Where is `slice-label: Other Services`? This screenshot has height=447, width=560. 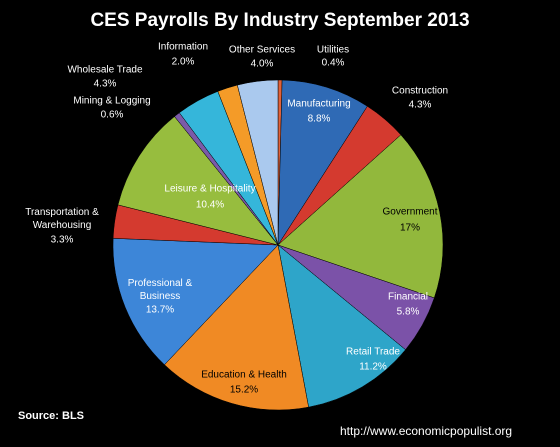 slice-label: Other Services is located at coordinates (262, 50).